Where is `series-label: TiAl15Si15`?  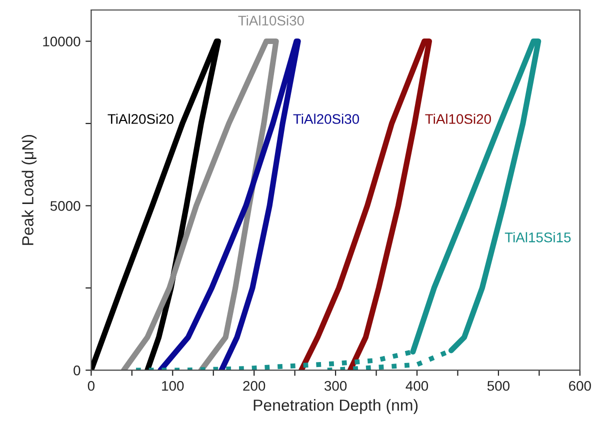 series-label: TiAl15Si15 is located at coordinates (537, 237).